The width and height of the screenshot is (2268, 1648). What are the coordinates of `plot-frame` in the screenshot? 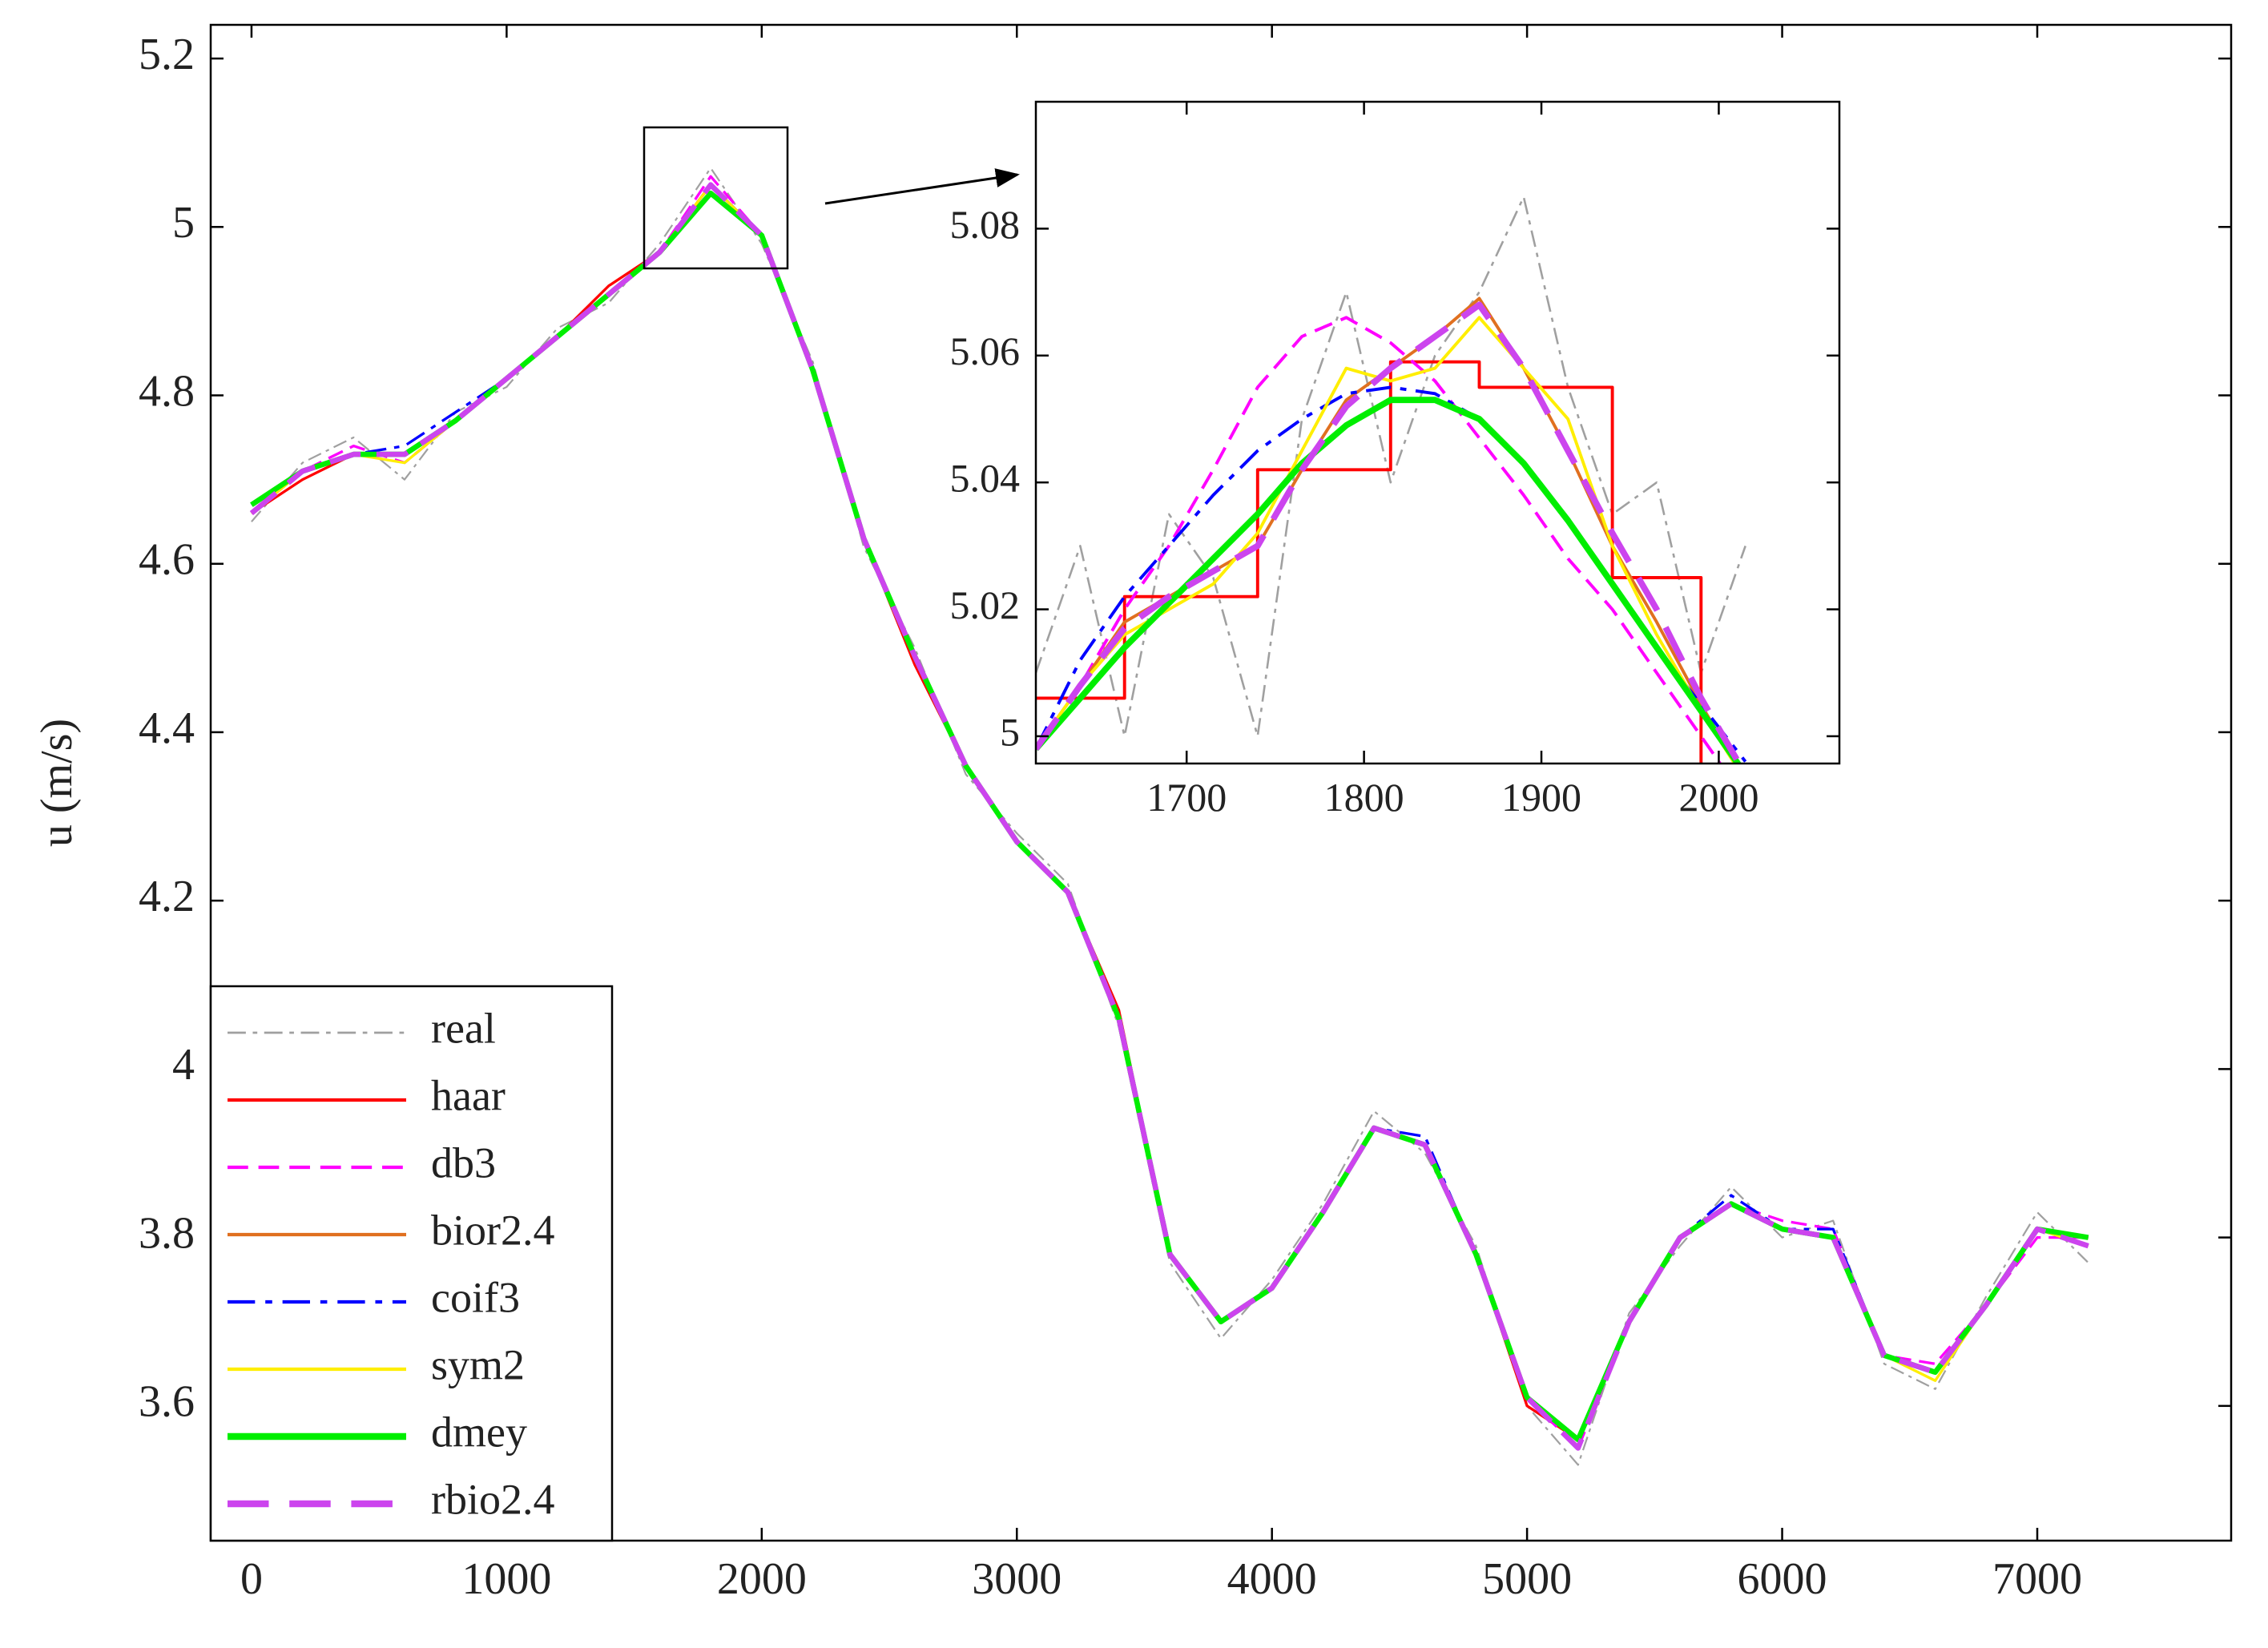 It's located at (1438, 432).